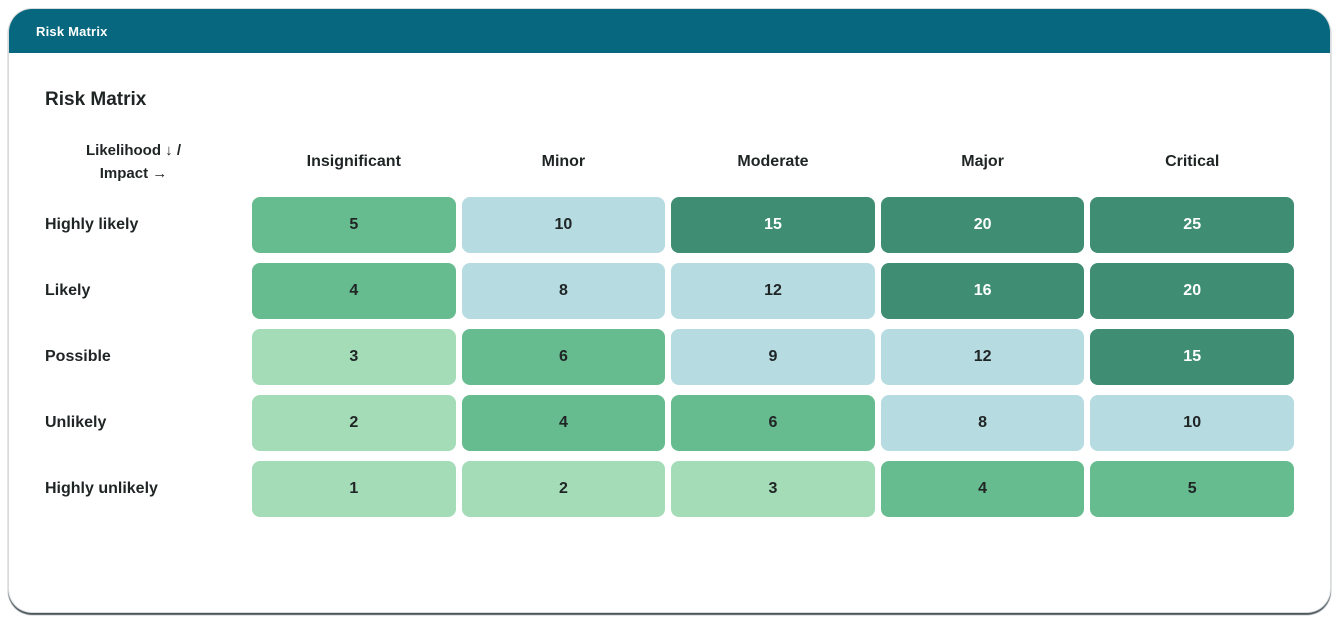 This screenshot has height=621, width=1339. Describe the element at coordinates (133, 150) in the screenshot. I see `corner-label-line1: Likelihood ↓ /` at that location.